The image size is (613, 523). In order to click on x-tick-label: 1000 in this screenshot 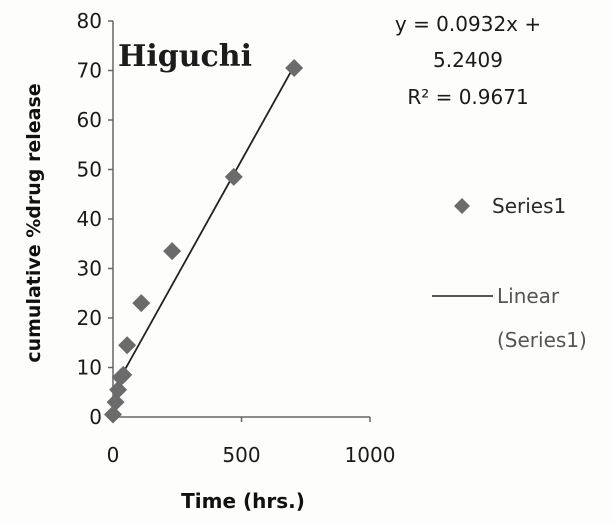, I will do `click(370, 455)`.